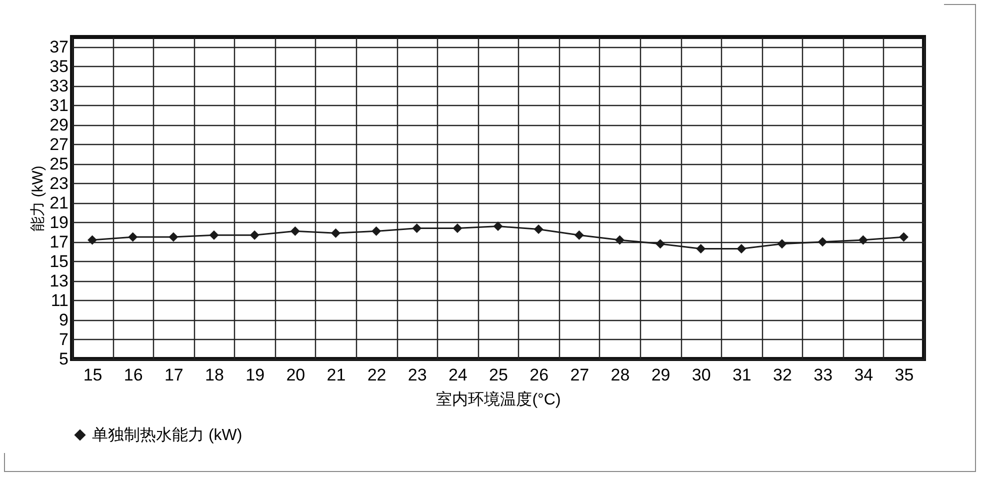  What do you see at coordinates (498, 399) in the screenshot?
I see `x-axis-title: 室内环境温度(°C)` at bounding box center [498, 399].